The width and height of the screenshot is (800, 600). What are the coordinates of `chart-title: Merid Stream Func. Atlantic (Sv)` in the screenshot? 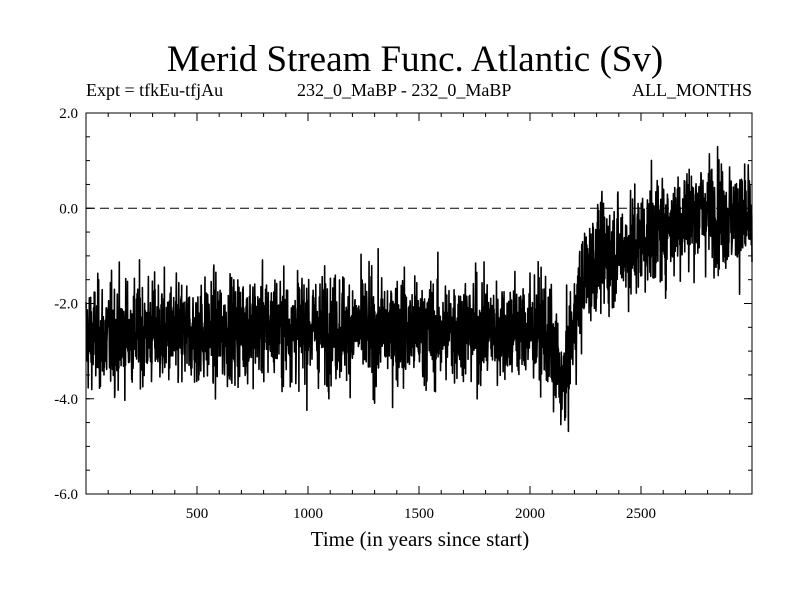 It's located at (415, 59).